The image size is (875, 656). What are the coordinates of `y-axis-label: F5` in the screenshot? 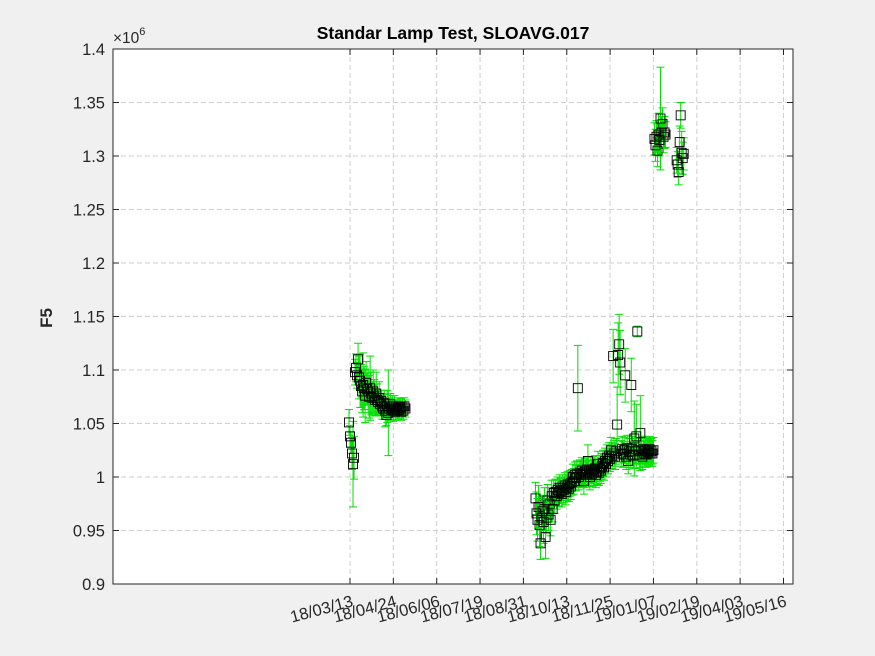 It's located at (46, 318).